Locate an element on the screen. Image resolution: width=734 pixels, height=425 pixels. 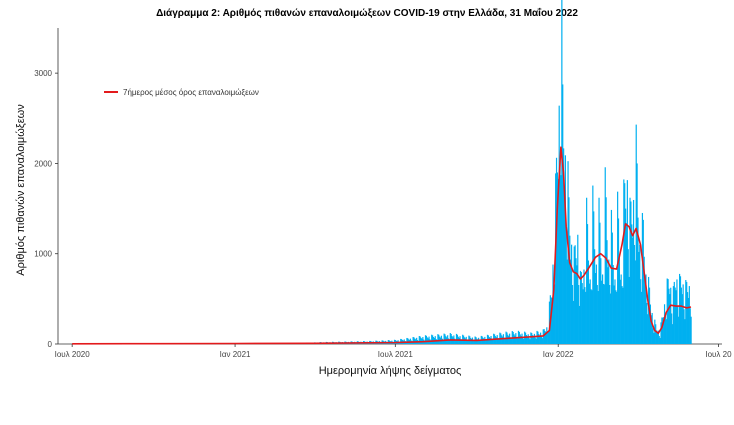
legend-label-moving-average: 7ήμερος μέσος όρος επαναλοιμώξεων is located at coordinates (191, 92).